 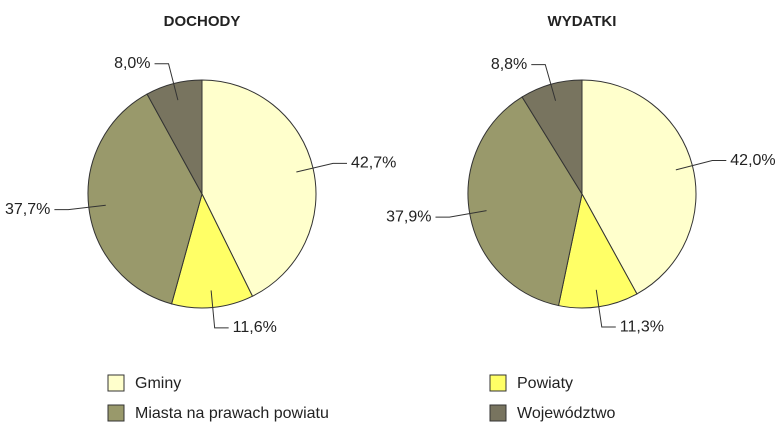 What do you see at coordinates (373, 163) in the screenshot?
I see `data-label: 42,7%` at bounding box center [373, 163].